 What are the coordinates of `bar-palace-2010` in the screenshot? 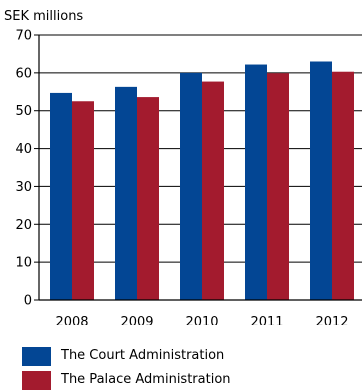 It's located at (213, 190).